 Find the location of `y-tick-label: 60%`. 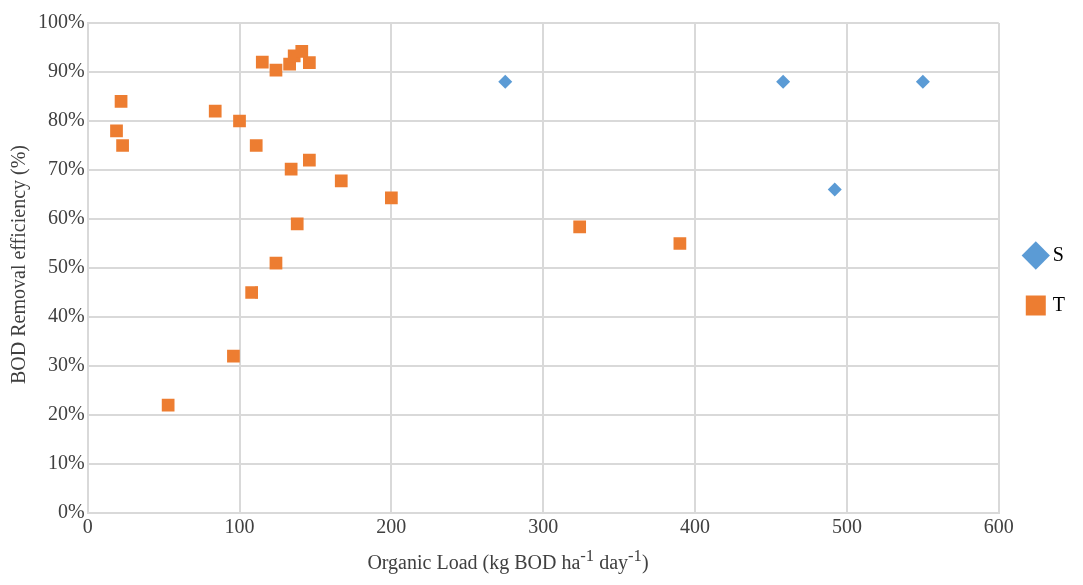

y-tick-label: 60% is located at coordinates (66, 217).